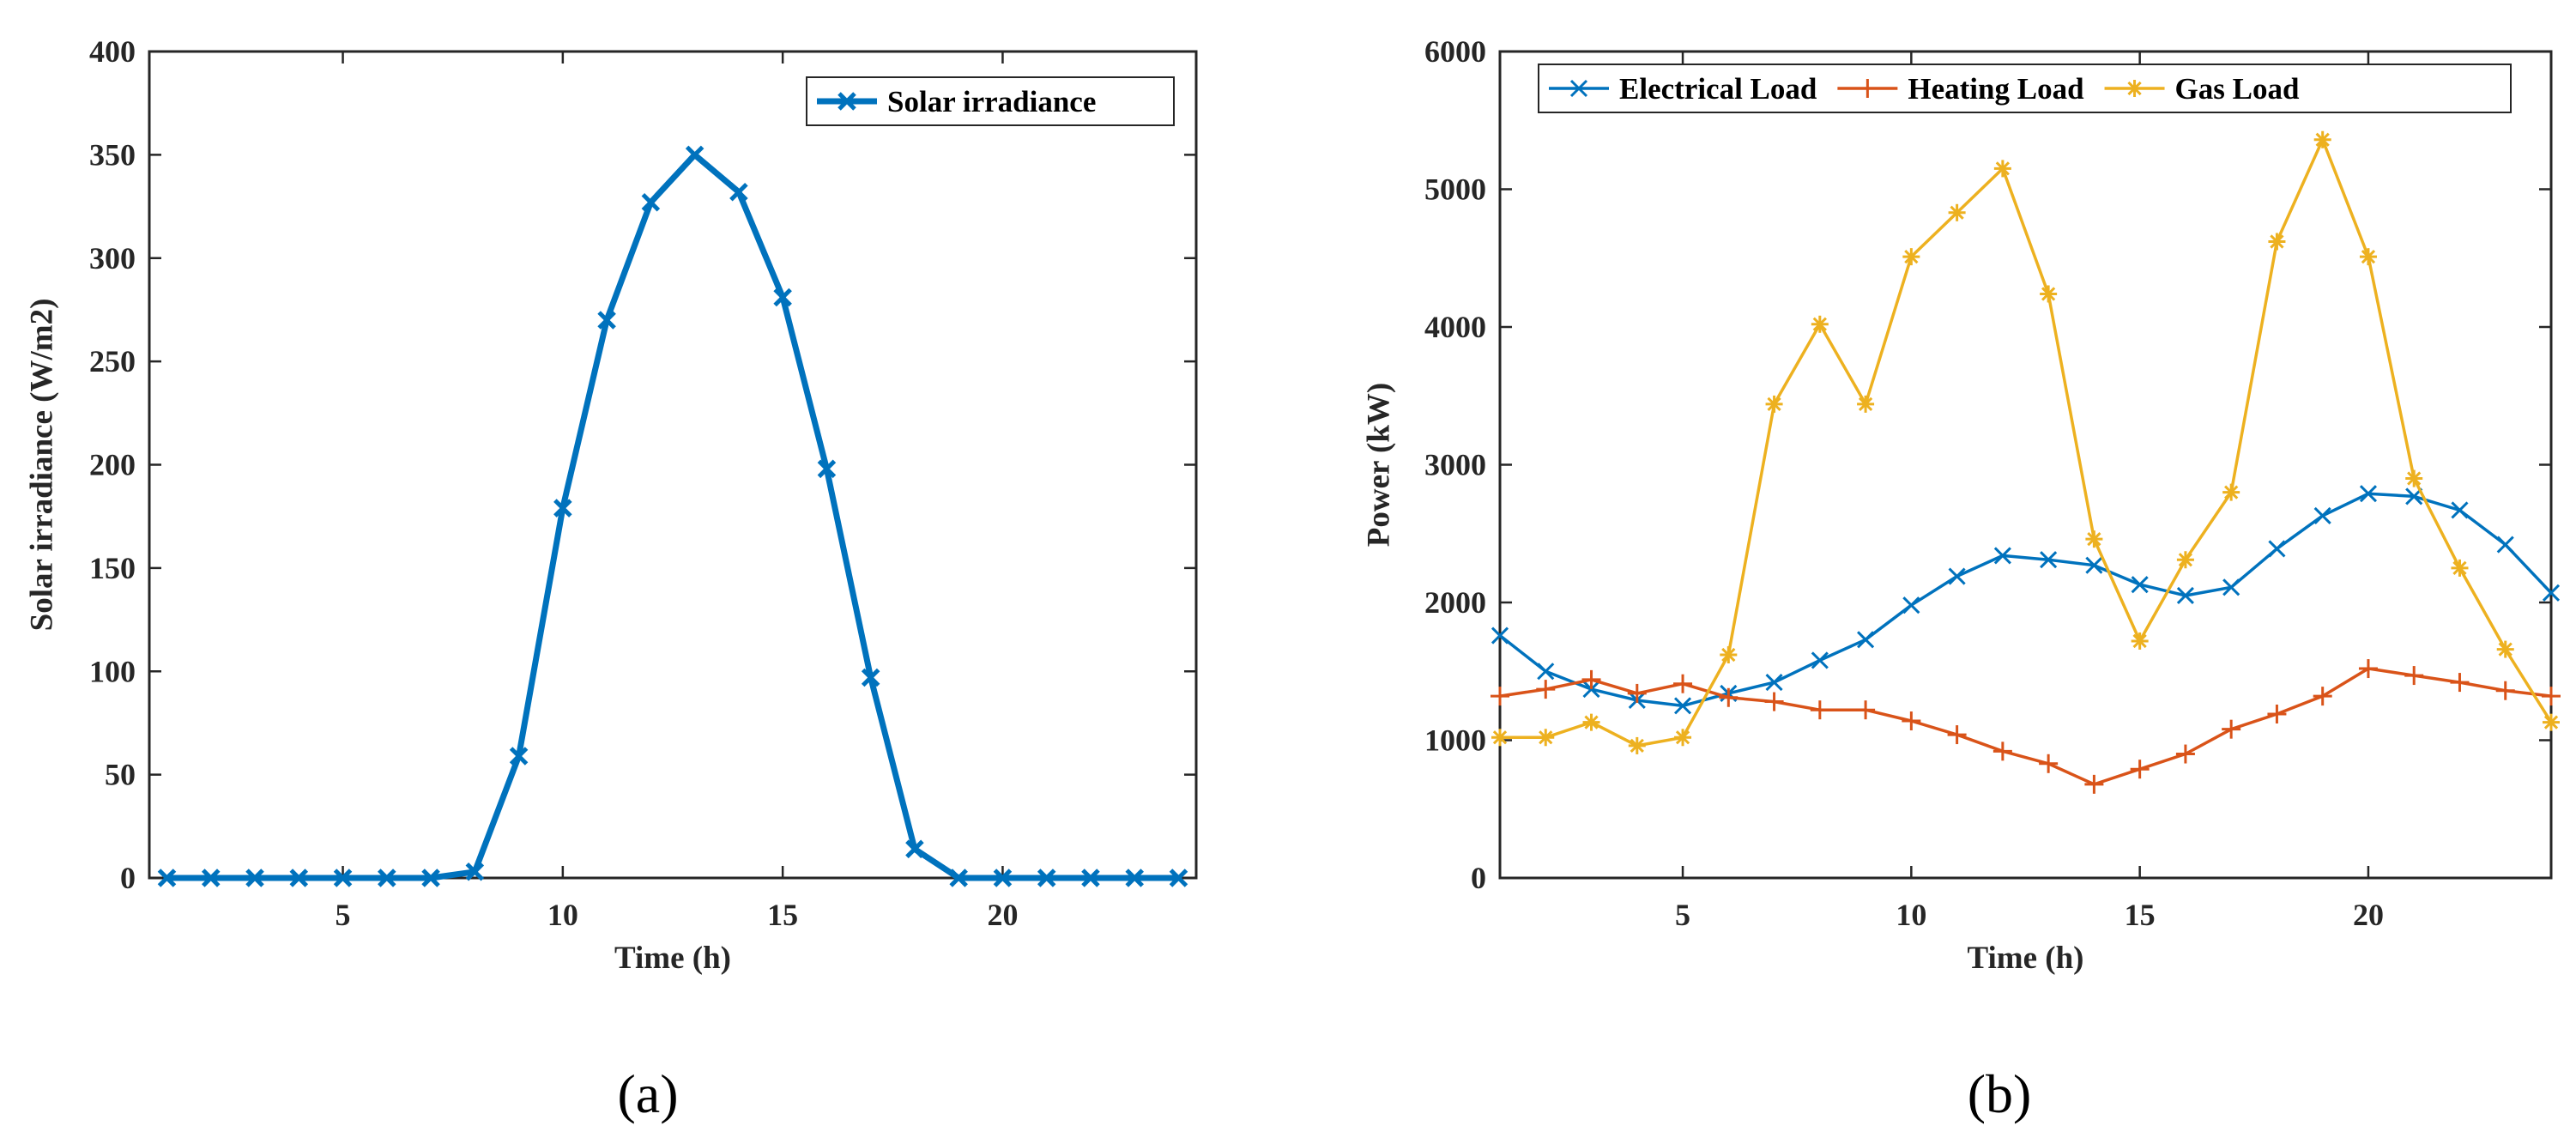 The image size is (2576, 1144). What do you see at coordinates (112, 154) in the screenshot?
I see `panel-a-y-tick-label: 350` at bounding box center [112, 154].